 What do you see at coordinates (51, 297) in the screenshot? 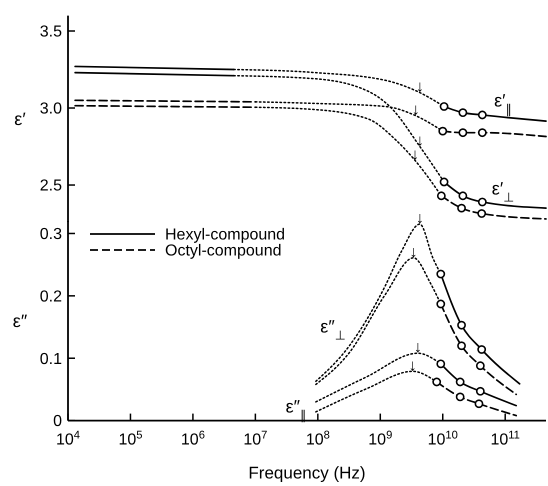
I see `y-tick-label: 0.2` at bounding box center [51, 297].